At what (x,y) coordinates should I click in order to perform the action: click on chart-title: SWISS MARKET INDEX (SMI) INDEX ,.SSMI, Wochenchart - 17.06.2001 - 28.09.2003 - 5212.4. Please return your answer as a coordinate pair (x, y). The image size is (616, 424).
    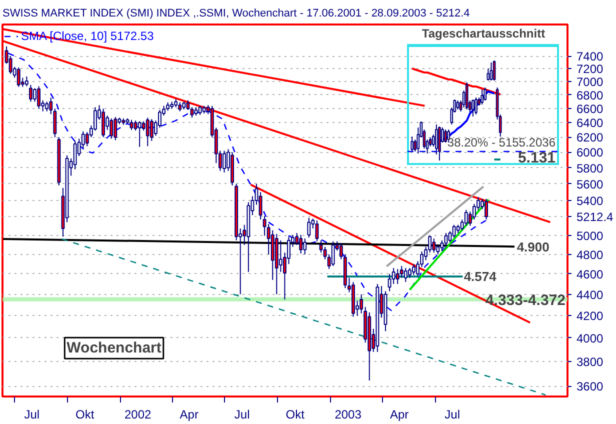
    Looking at the image, I should click on (236, 14).